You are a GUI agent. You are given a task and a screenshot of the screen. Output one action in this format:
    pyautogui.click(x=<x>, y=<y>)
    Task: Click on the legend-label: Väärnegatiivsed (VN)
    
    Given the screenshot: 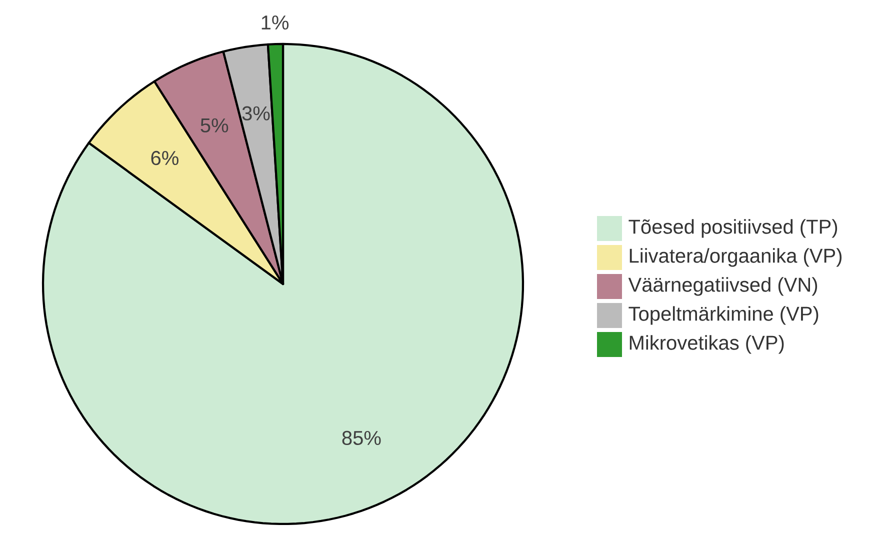 What is the action you would take?
    pyautogui.click(x=723, y=286)
    